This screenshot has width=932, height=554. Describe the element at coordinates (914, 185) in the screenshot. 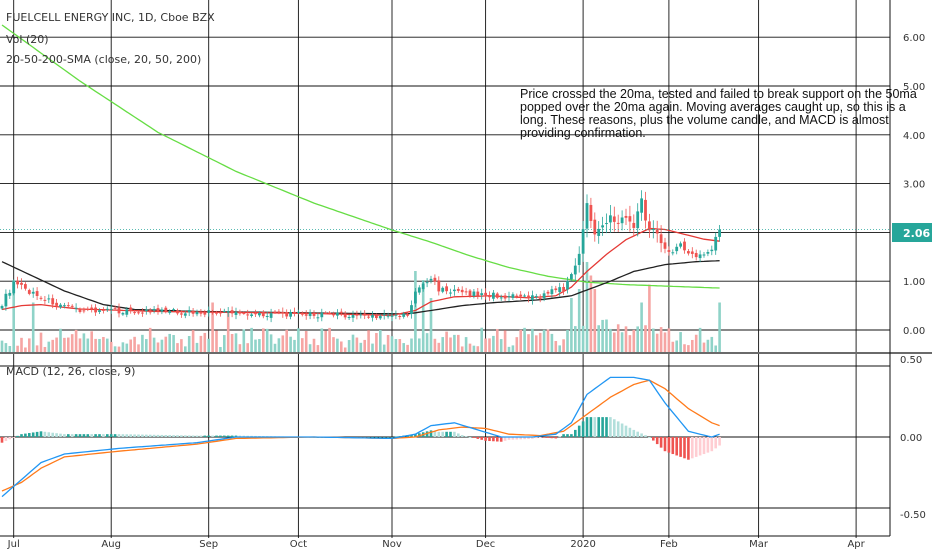

I see `price-tick-label: 3.00` at that location.